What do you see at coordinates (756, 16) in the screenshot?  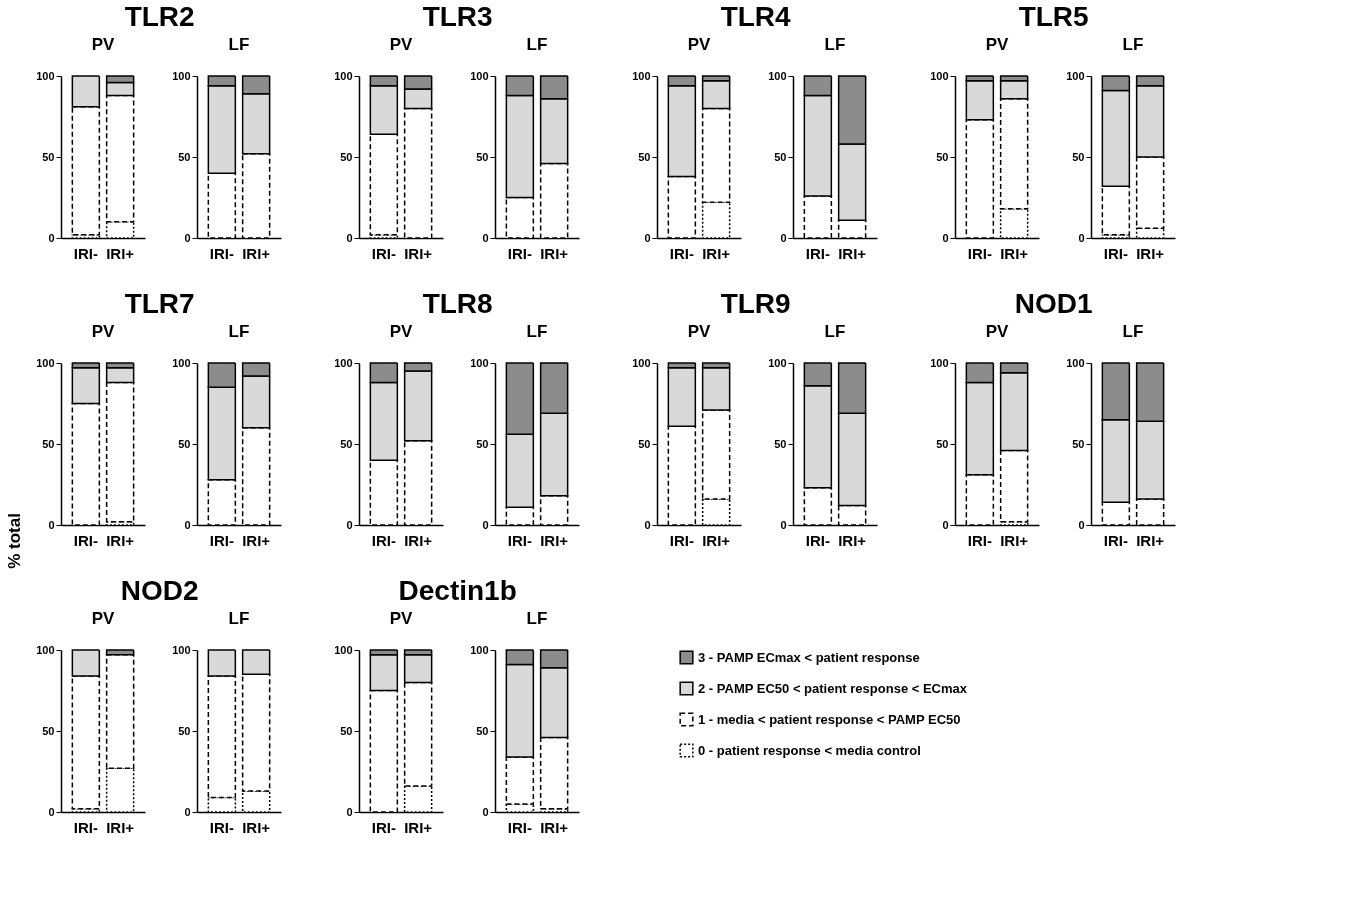 I see `chart-title: TLR4` at bounding box center [756, 16].